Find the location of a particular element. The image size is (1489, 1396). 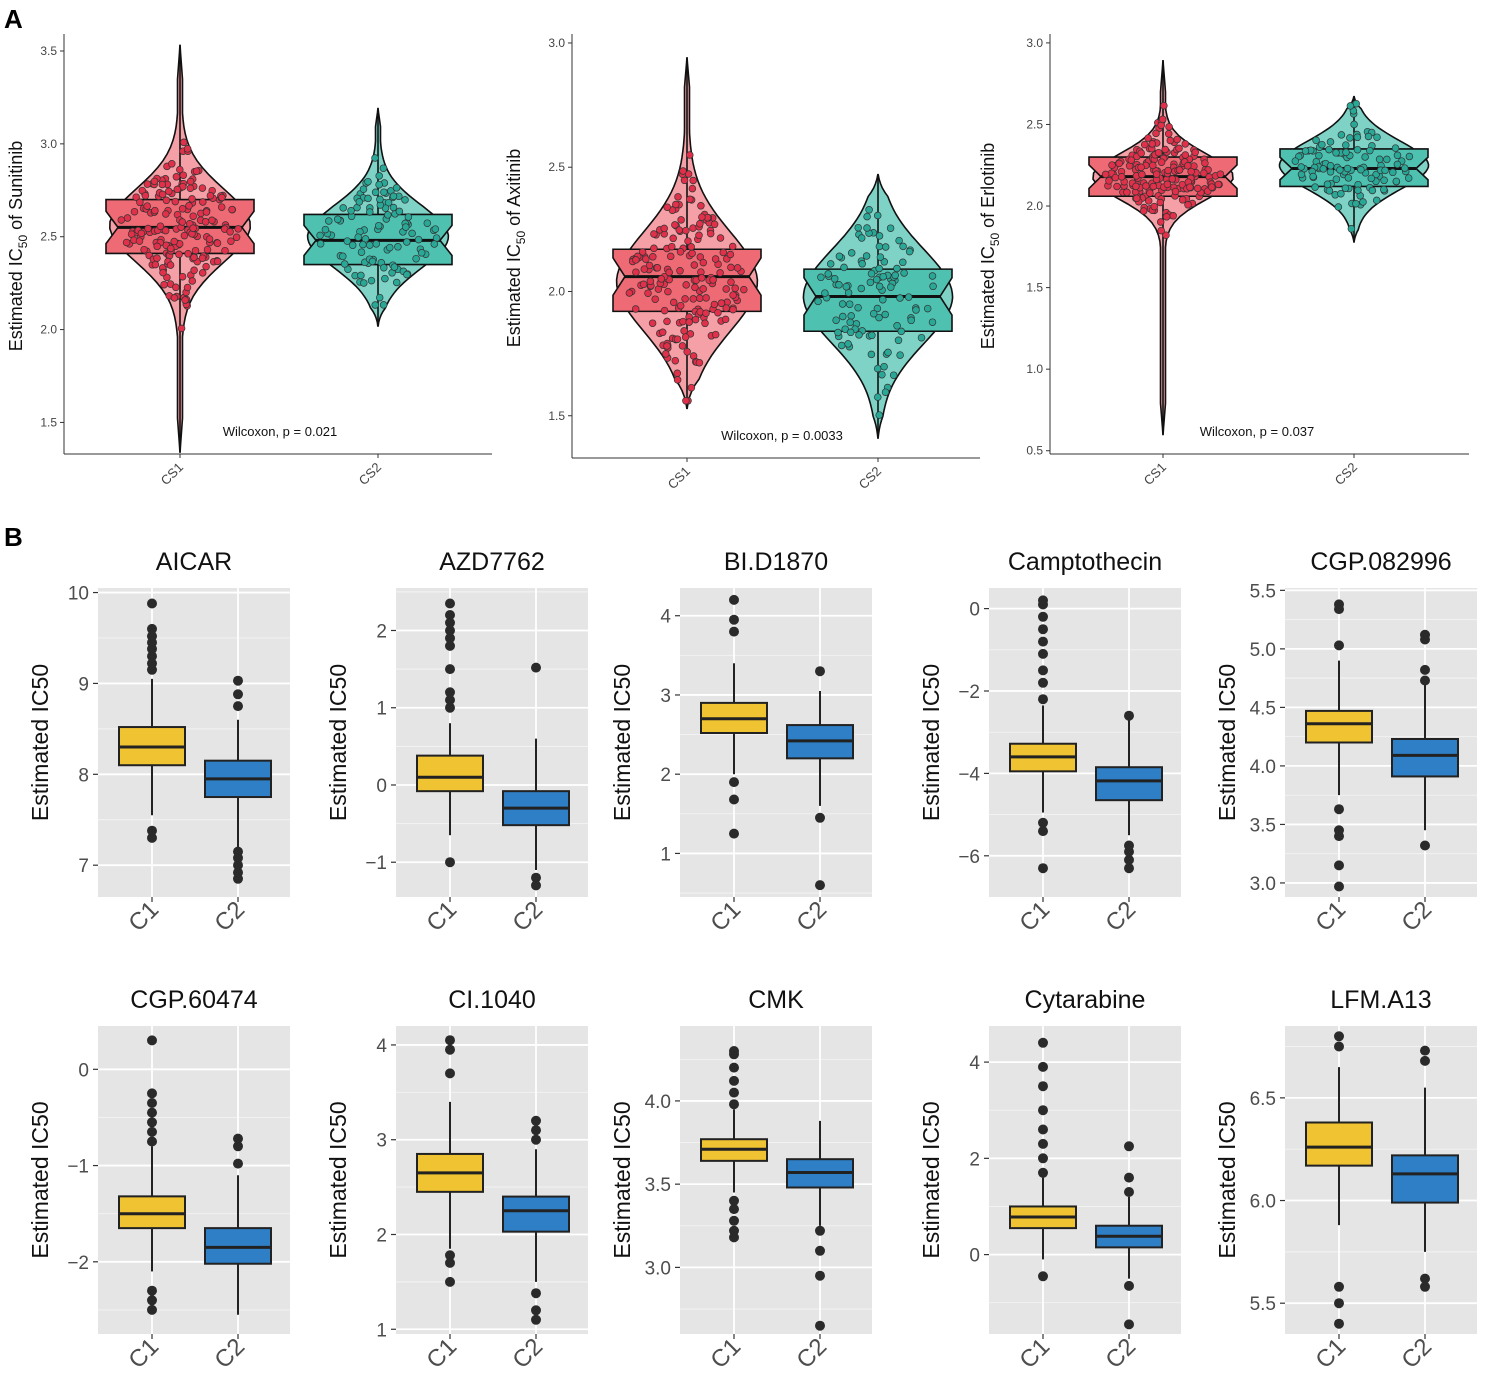

y-tick-label: 1.5 is located at coordinates (1034, 288).